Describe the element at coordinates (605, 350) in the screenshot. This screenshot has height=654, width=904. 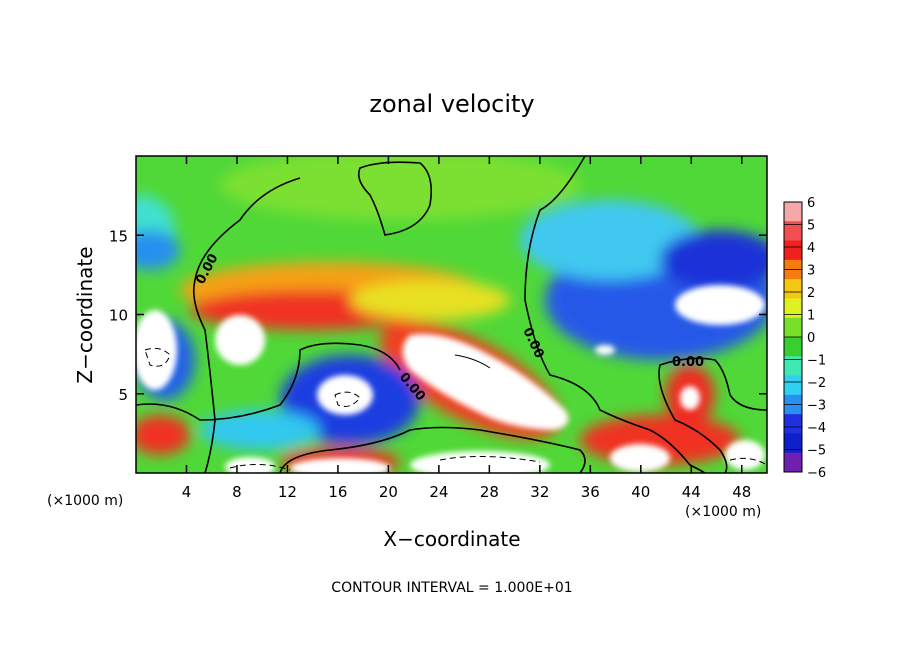
I see `field-patch-white-small` at that location.